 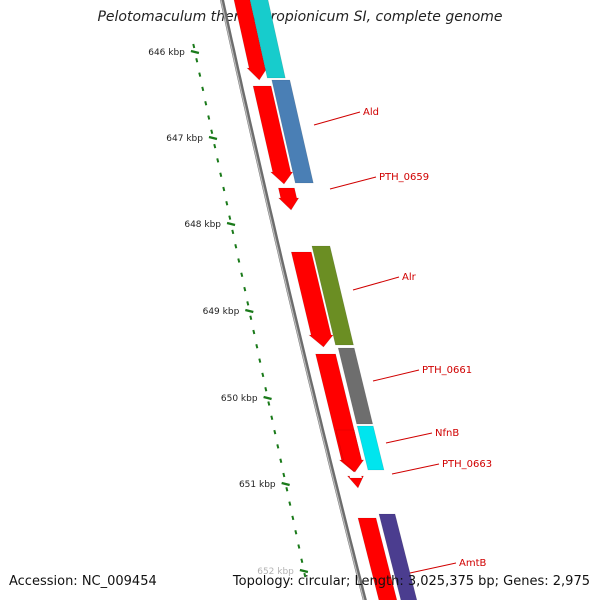 I want to click on gene-label-amtb: AmtB, so click(x=473, y=563).